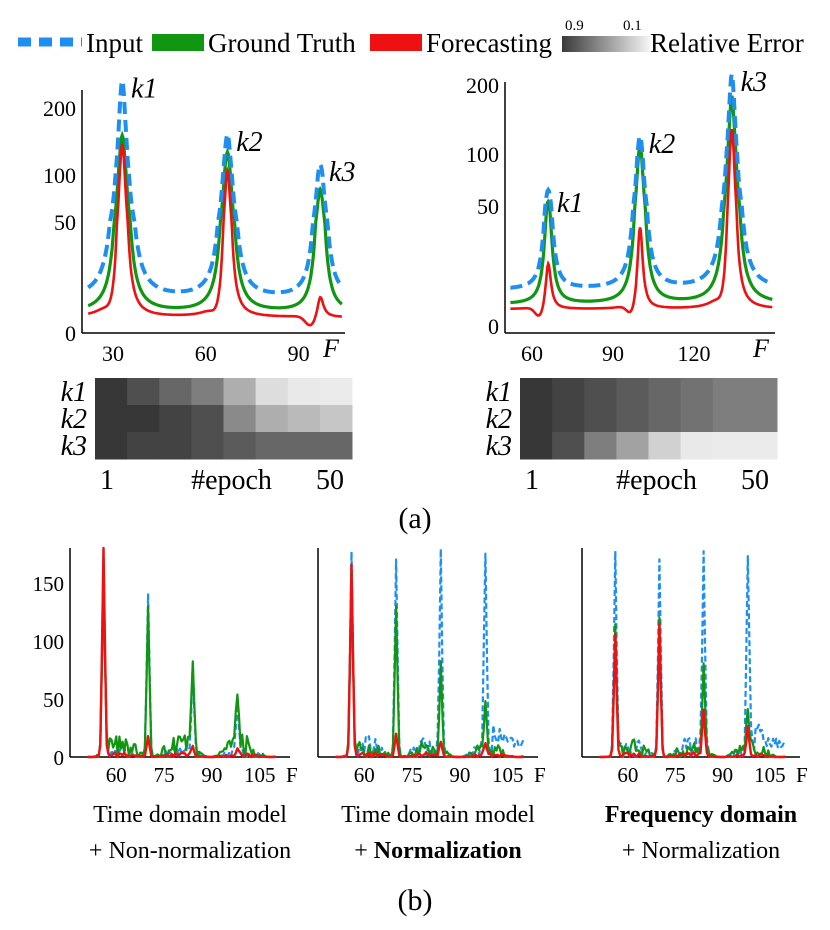 This screenshot has width=830, height=930. I want to click on caption-line: Frequency domain, so click(701, 815).